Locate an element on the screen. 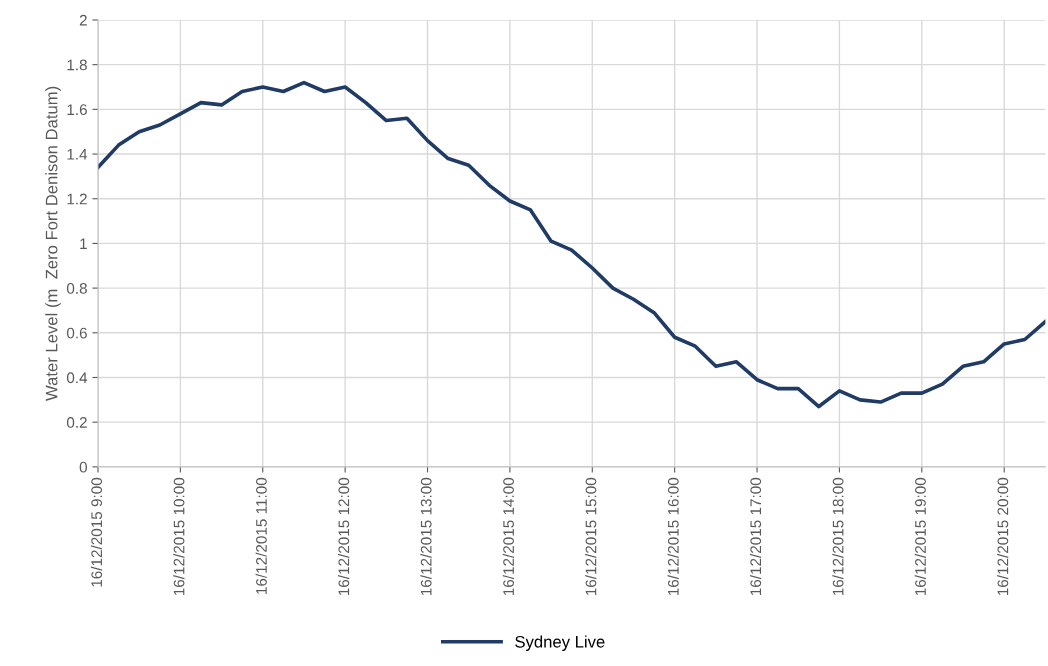 The image size is (1048, 666). y-tick-label: 0.8 is located at coordinates (76, 288).